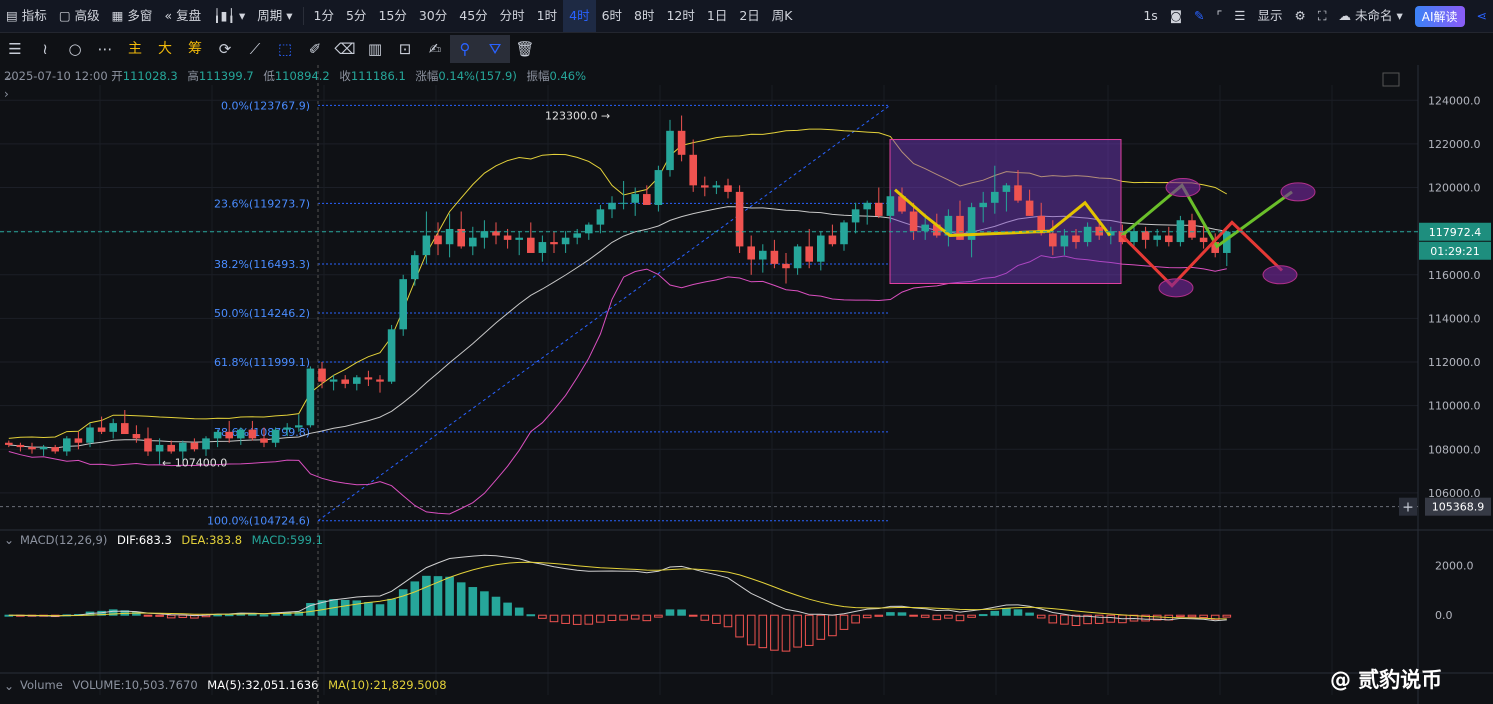 The image size is (1493, 704). Describe the element at coordinates (644, 15) in the screenshot. I see `interval-9: 8时` at that location.